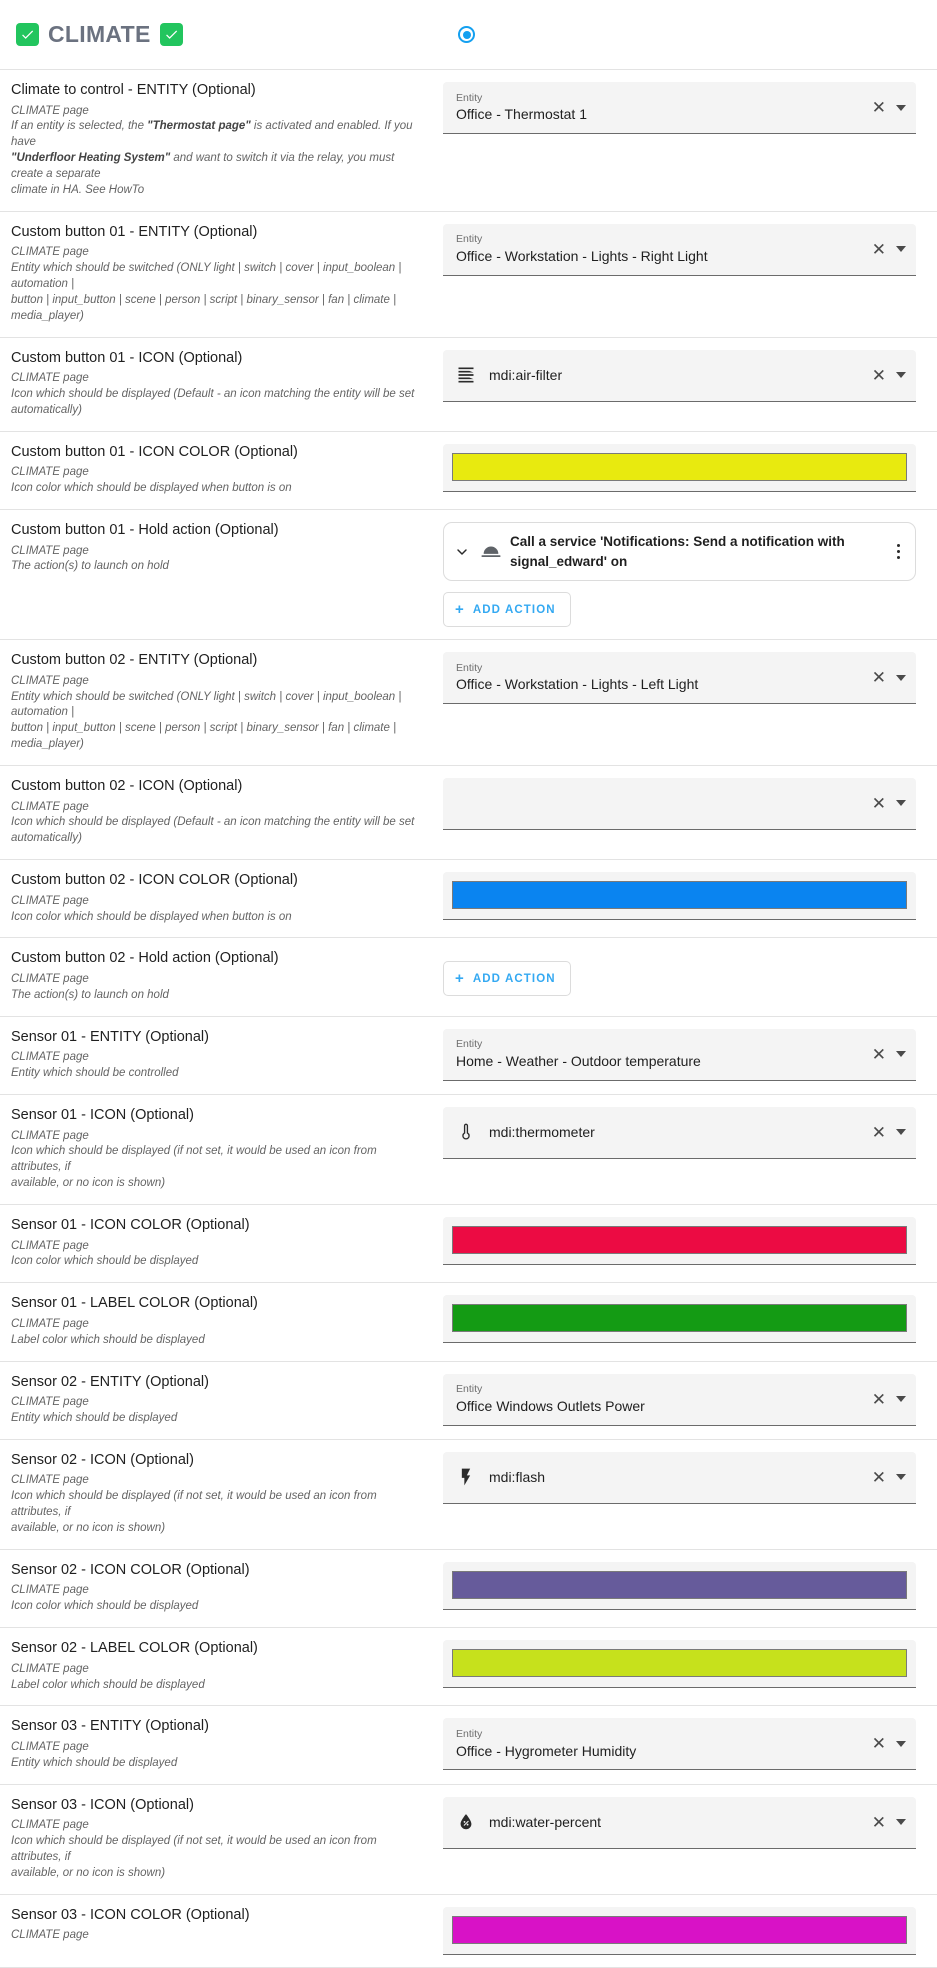 The height and width of the screenshot is (1968, 937). What do you see at coordinates (679, 803) in the screenshot?
I see `icon-combobox: ✕` at bounding box center [679, 803].